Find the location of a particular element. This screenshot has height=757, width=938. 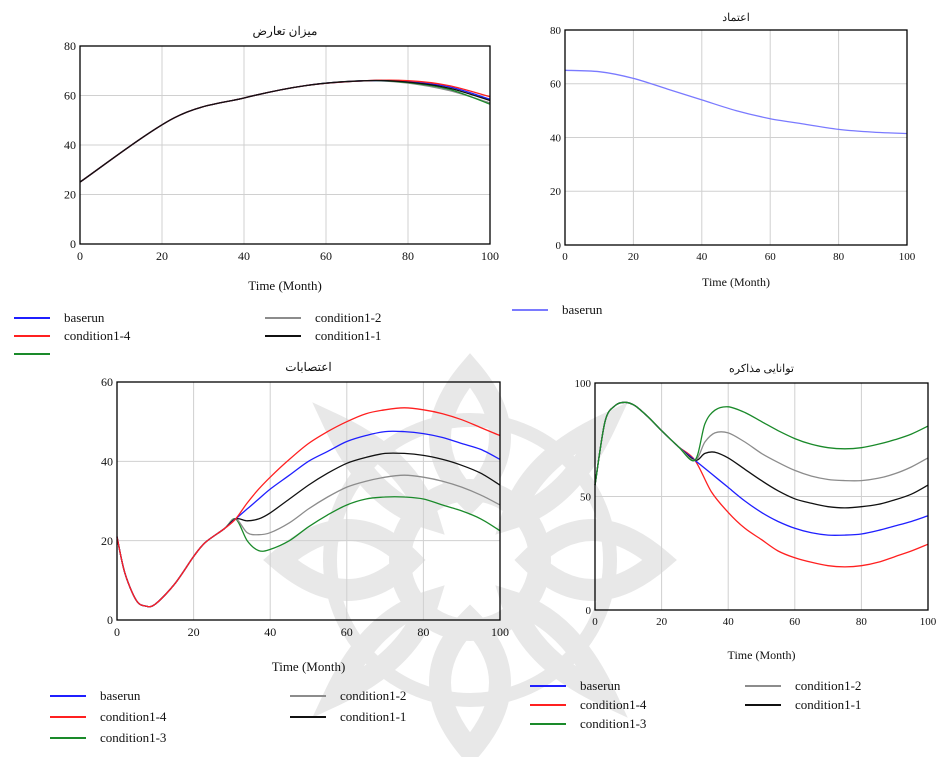

chart-title: اعتصابات is located at coordinates (308, 367).